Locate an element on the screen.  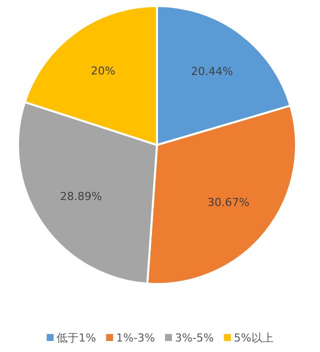
legend-label: 3%-5% is located at coordinates (194, 338).